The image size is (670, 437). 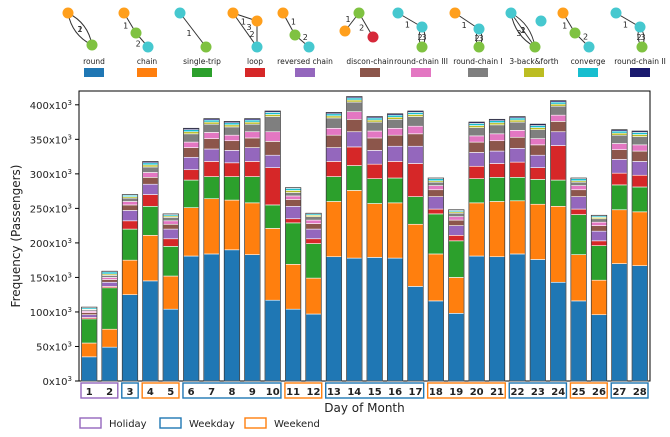 What do you see at coordinates (456, 392) in the screenshot?
I see `x-tick-label: 19` at bounding box center [456, 392].